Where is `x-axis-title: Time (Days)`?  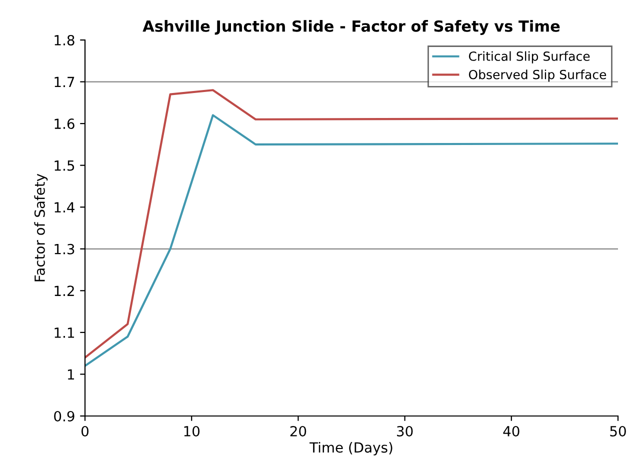 x-axis-title: Time (Days) is located at coordinates (351, 449).